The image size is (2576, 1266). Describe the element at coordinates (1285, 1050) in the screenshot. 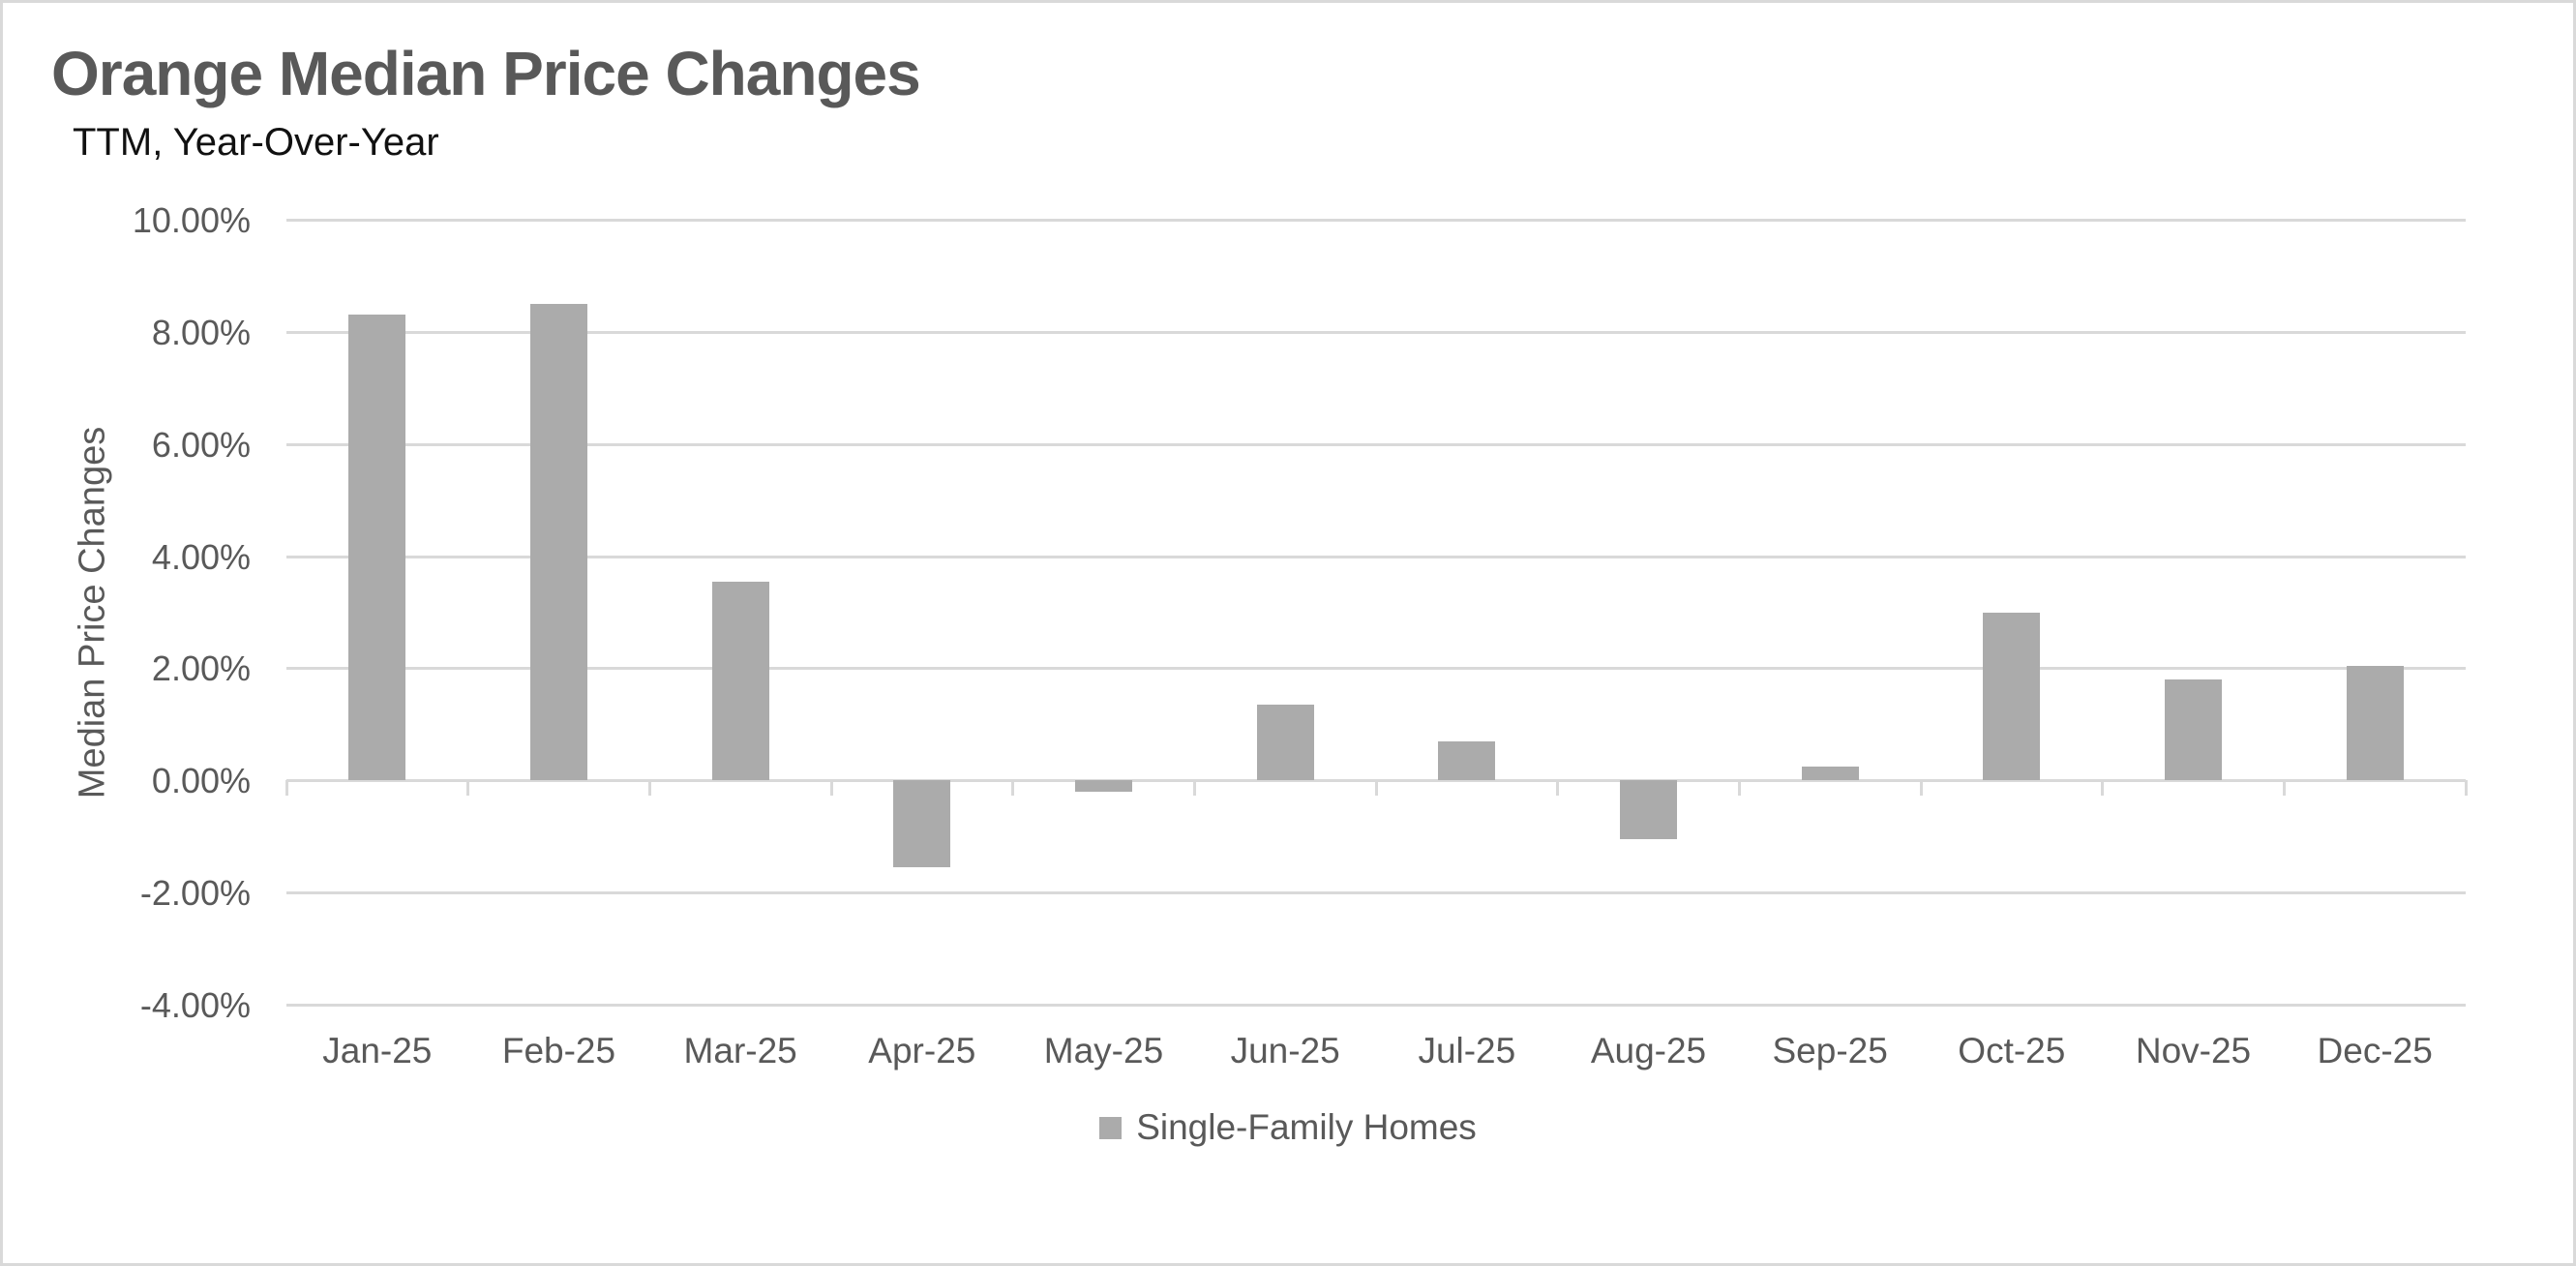

I see `x-tick-label-jun-25: Jun-25` at that location.